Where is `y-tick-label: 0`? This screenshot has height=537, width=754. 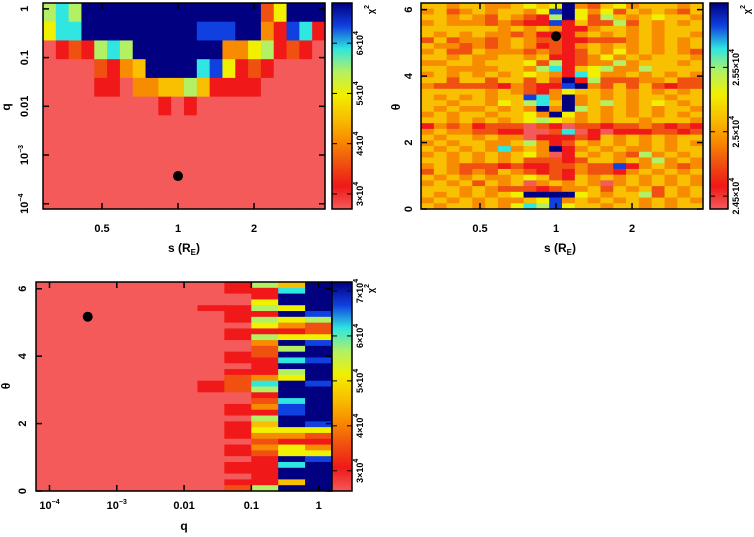 y-tick-label: 0 is located at coordinates (23, 491).